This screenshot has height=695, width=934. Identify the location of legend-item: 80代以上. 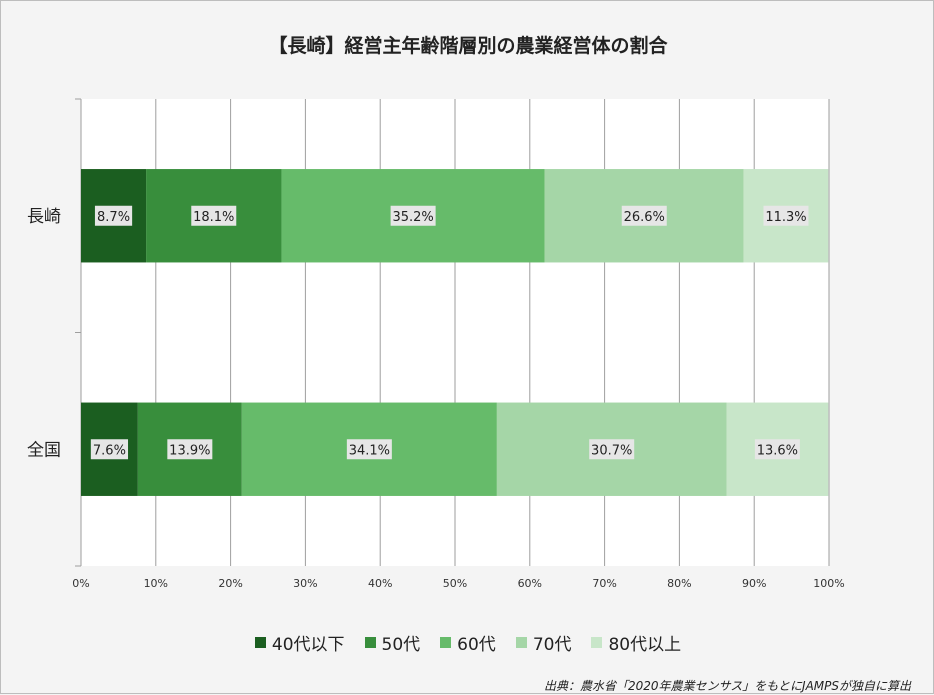
(636, 642).